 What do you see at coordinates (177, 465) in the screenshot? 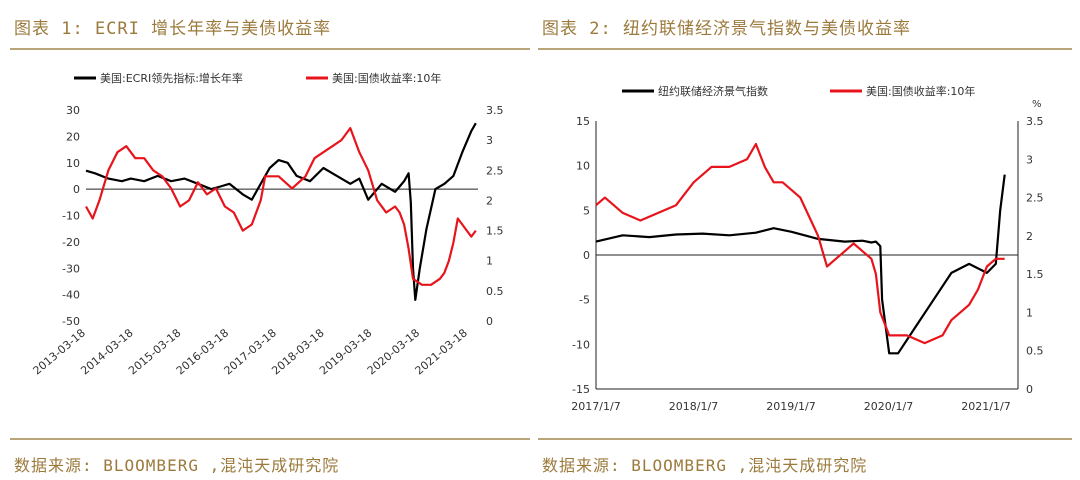
I see `figure1-source: 数据来源: BLOOMBERG ,混沌天成研究院` at bounding box center [177, 465].